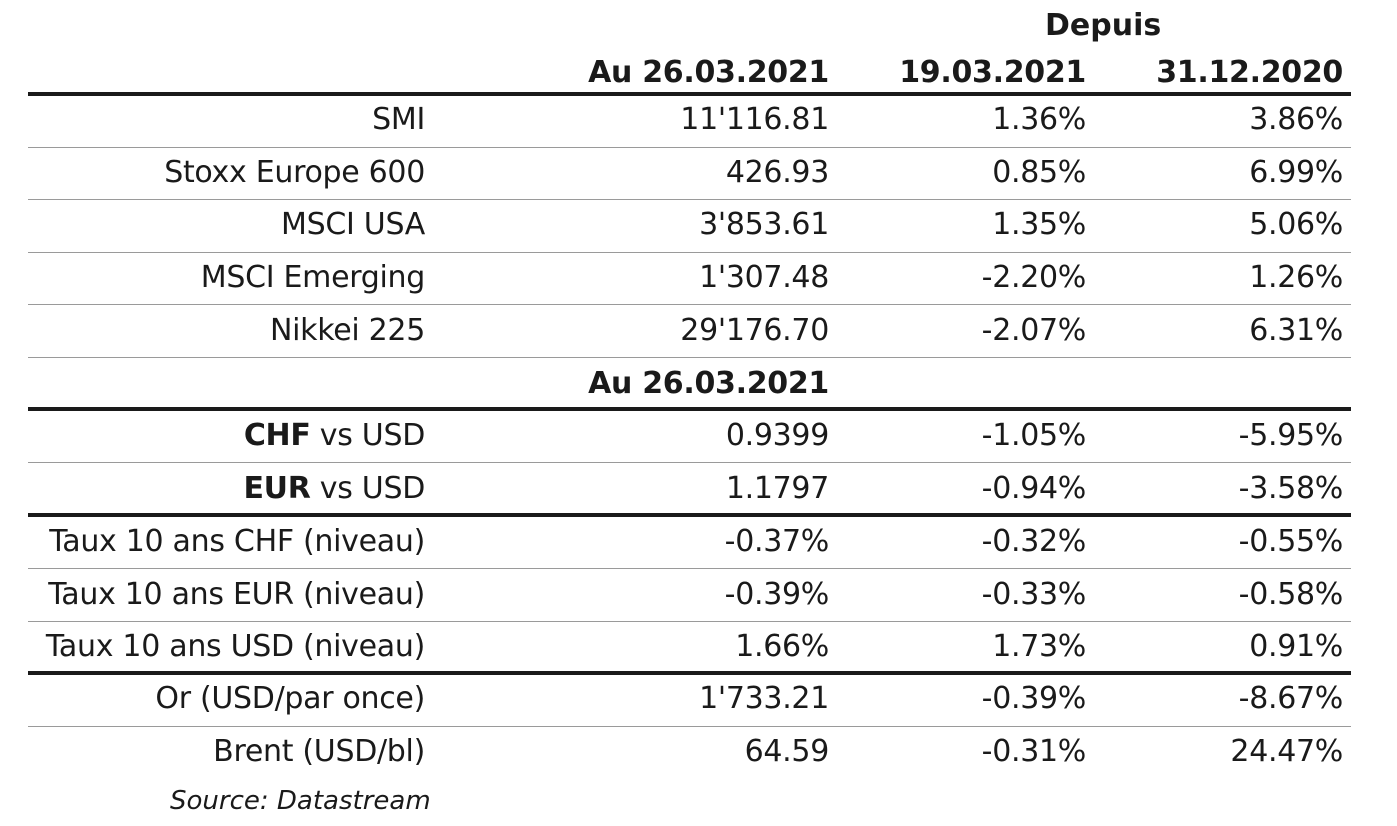 Image resolution: width=1397 pixels, height=826 pixels. What do you see at coordinates (353, 224) in the screenshot?
I see `row-label: MSCI USA` at bounding box center [353, 224].